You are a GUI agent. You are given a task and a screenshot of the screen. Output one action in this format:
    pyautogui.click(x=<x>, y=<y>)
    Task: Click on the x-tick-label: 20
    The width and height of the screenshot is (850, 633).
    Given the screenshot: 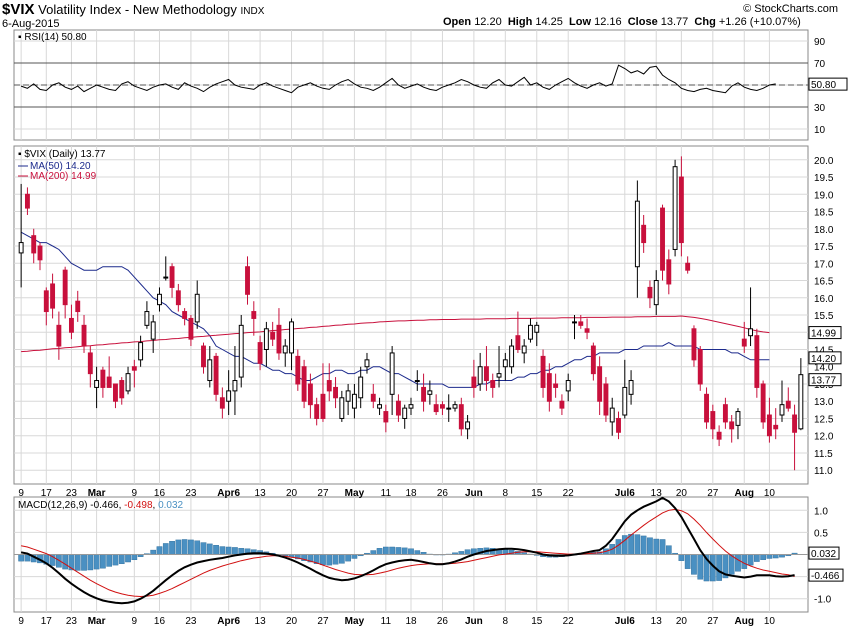 What is the action you would take?
    pyautogui.click(x=292, y=621)
    